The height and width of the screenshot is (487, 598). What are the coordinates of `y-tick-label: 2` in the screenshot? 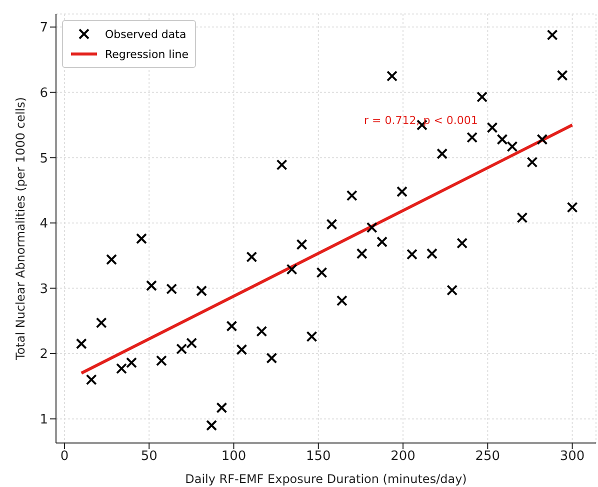 It's located at (44, 354).